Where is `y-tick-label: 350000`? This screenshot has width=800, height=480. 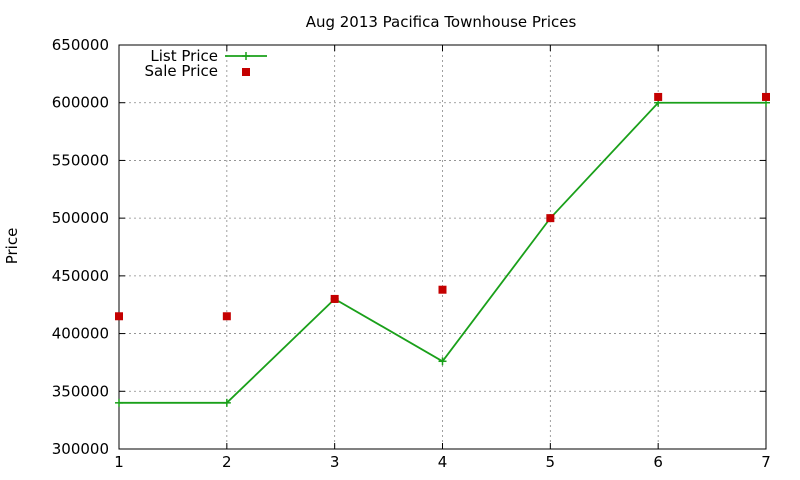 y-tick-label: 350000 is located at coordinates (80, 391).